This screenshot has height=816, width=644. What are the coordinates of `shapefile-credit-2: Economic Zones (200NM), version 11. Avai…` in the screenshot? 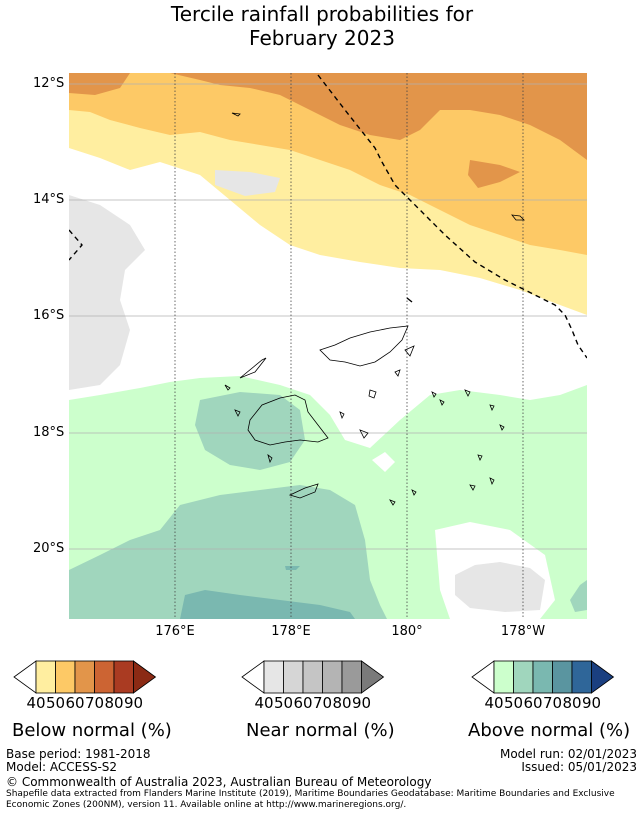 It's located at (206, 805).